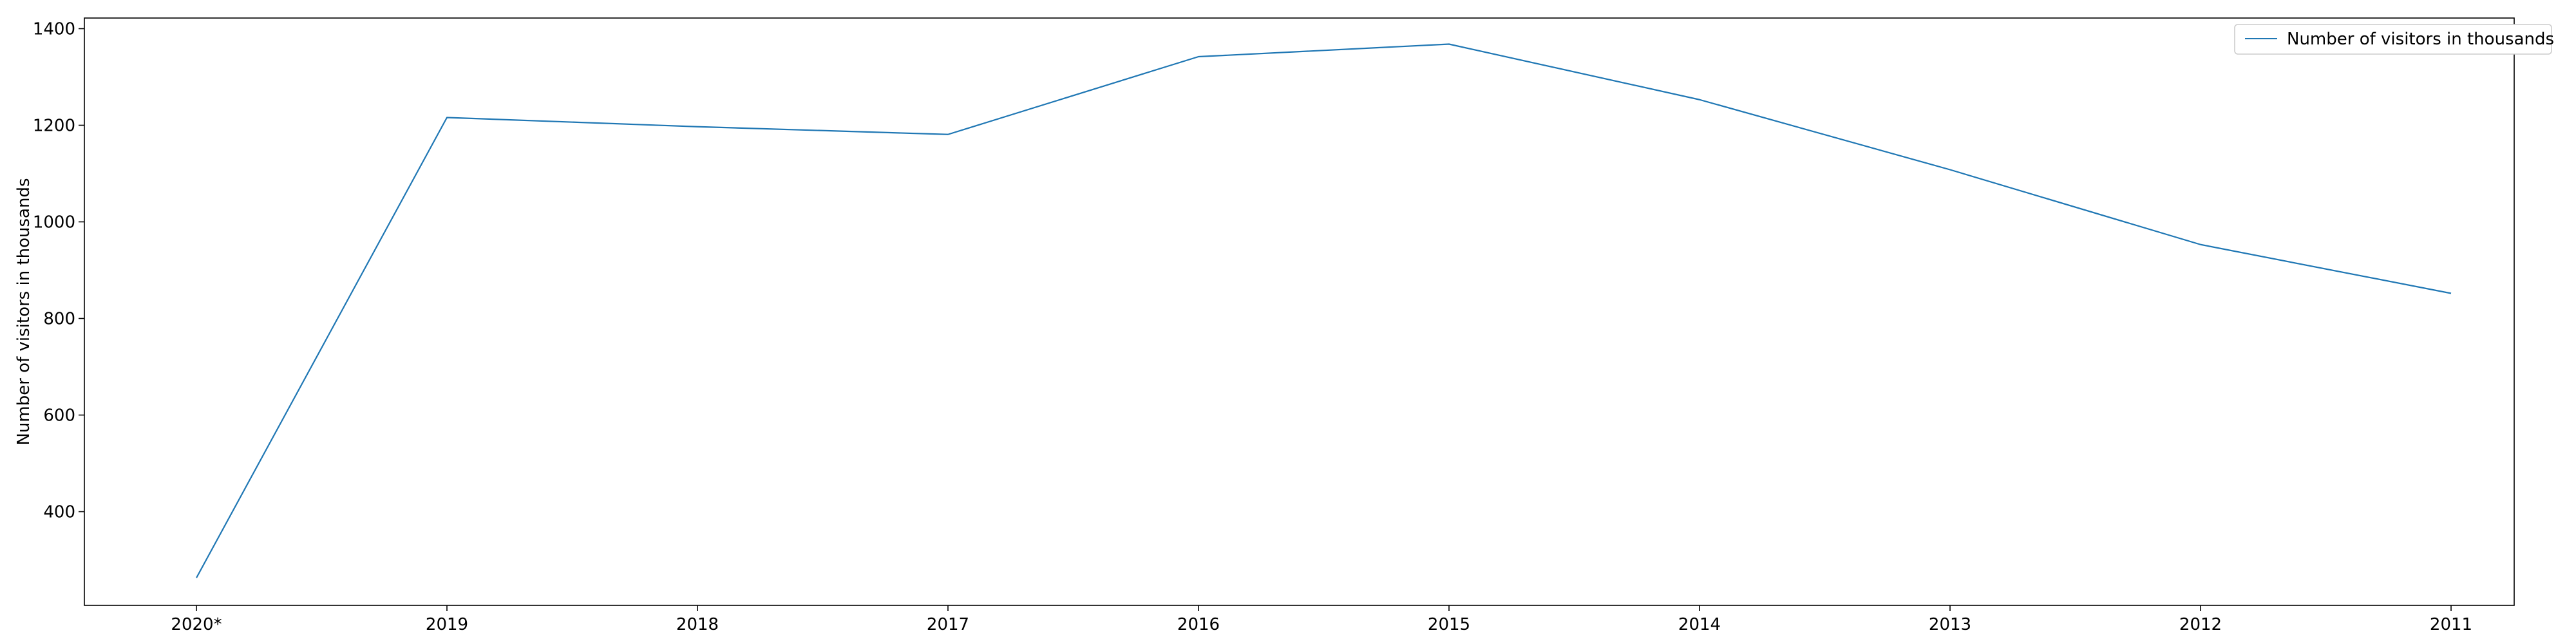 Image resolution: width=2576 pixels, height=644 pixels. Describe the element at coordinates (54, 30) in the screenshot. I see `y-tick-label: 1400` at that location.